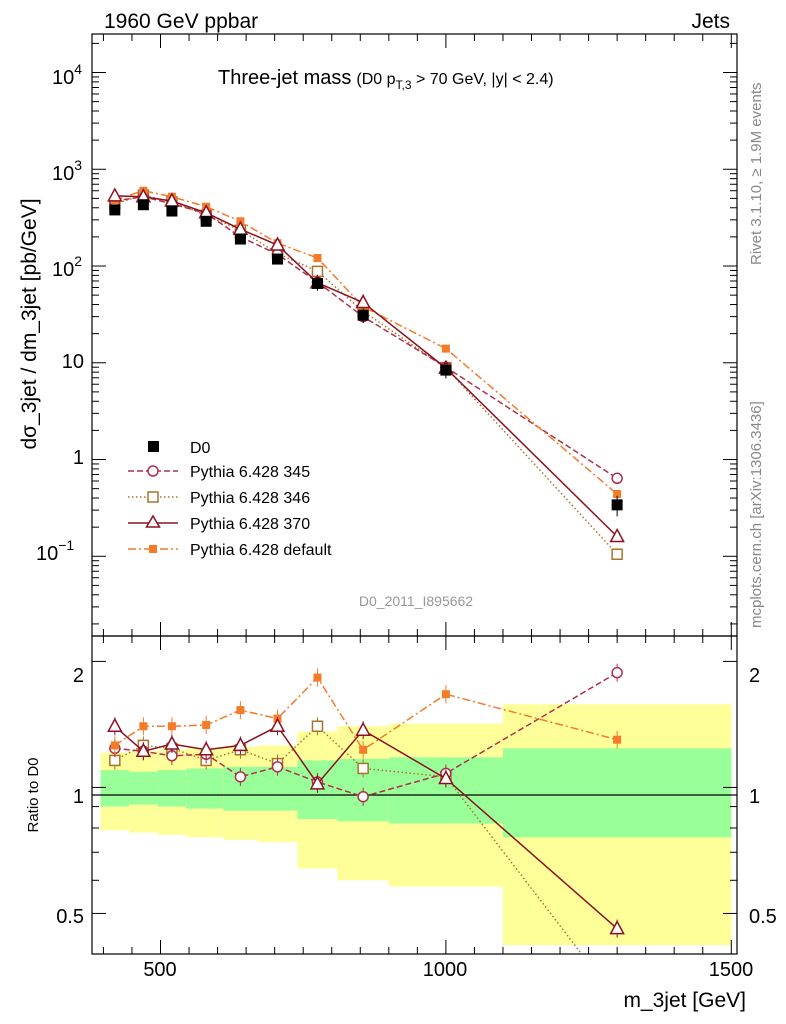 Image resolution: width=786 pixels, height=1024 pixels. What do you see at coordinates (153, 521) in the screenshot?
I see `legend-marker-p370` at bounding box center [153, 521].